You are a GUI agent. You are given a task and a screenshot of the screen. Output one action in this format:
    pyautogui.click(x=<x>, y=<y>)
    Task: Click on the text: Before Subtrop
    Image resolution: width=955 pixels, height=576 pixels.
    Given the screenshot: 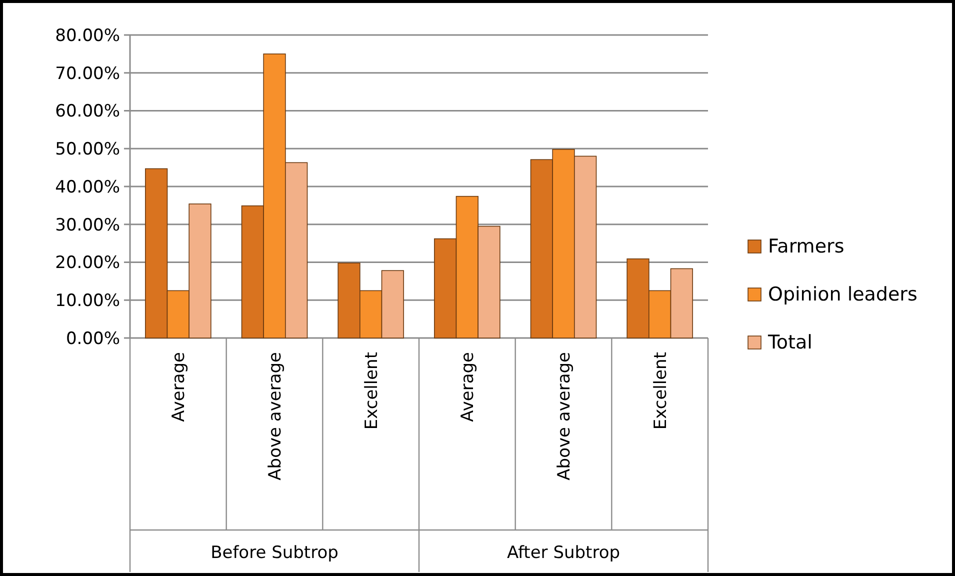 What is the action you would take?
    pyautogui.click(x=274, y=552)
    